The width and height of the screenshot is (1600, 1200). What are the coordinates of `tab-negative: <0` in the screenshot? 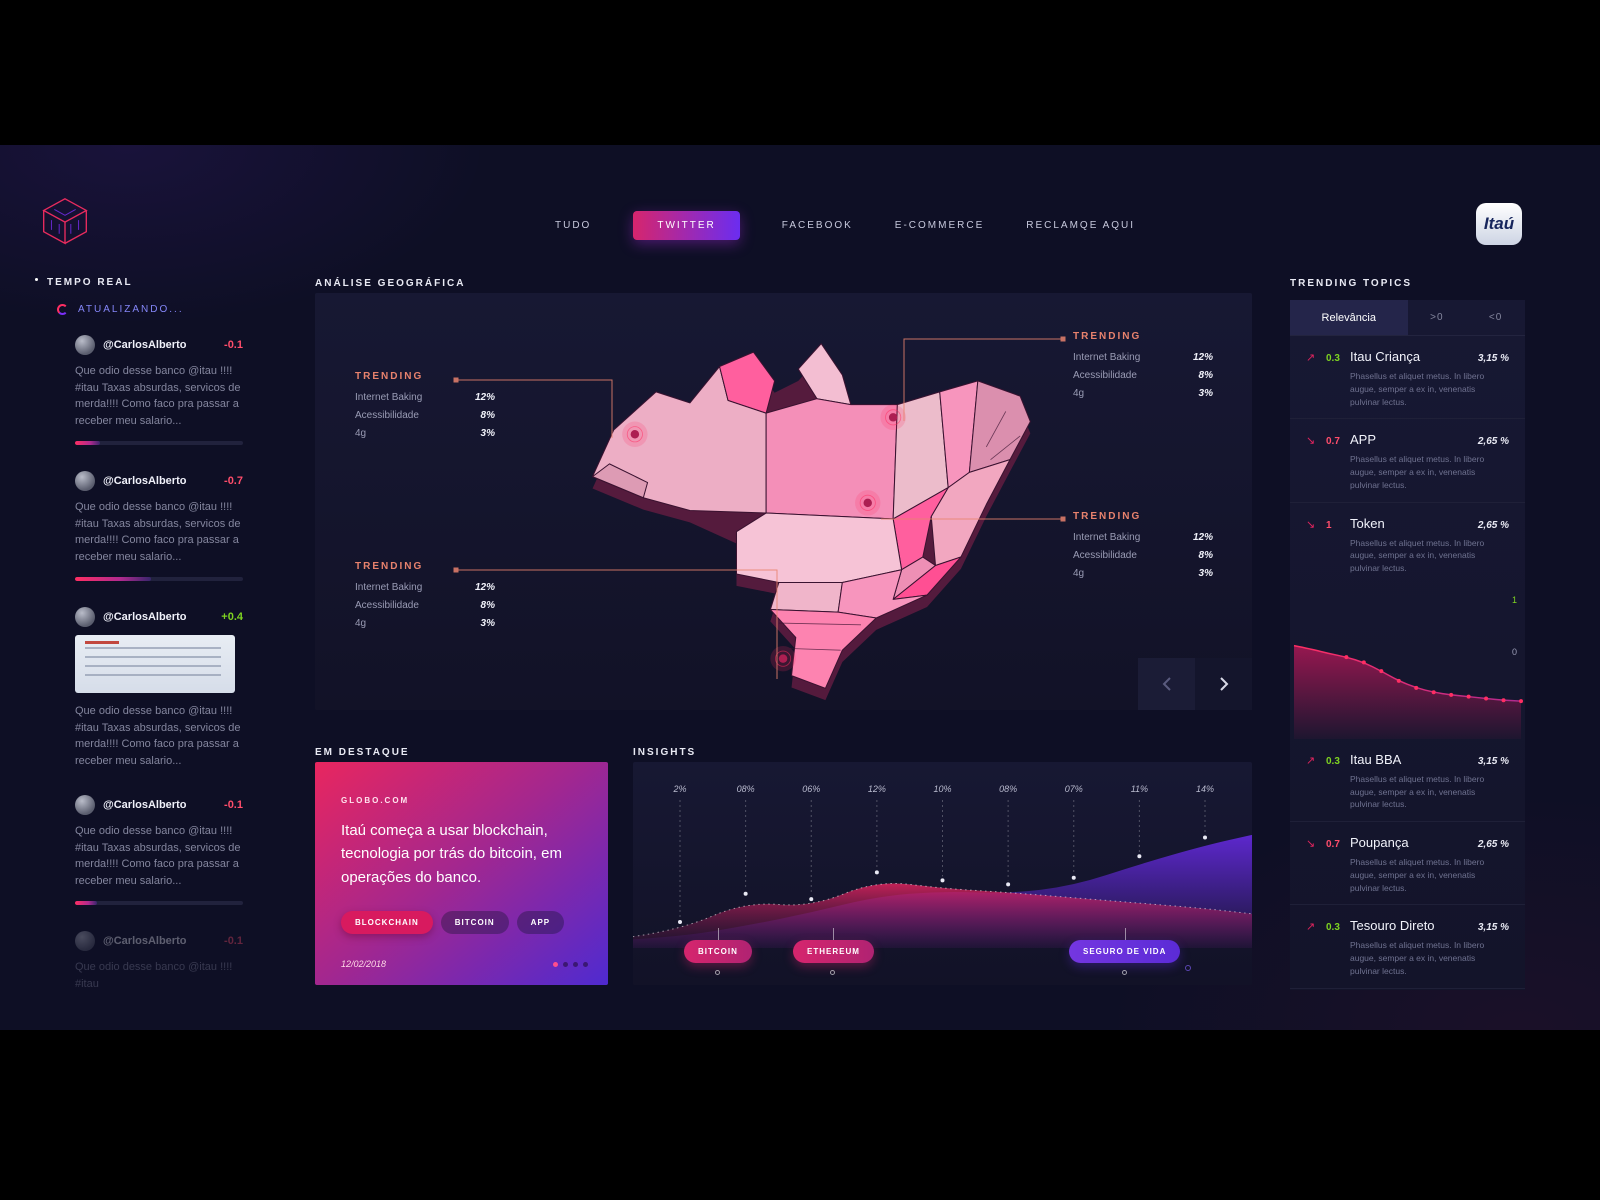 It's located at (1495, 317).